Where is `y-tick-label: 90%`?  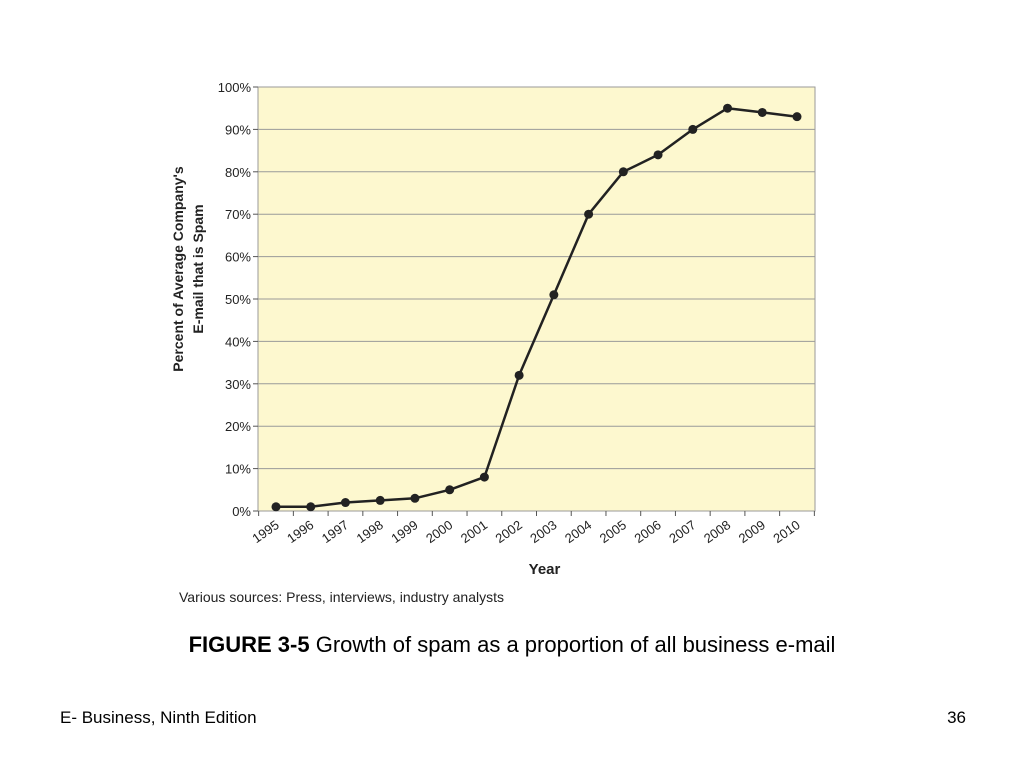 y-tick-label: 90% is located at coordinates (238, 129).